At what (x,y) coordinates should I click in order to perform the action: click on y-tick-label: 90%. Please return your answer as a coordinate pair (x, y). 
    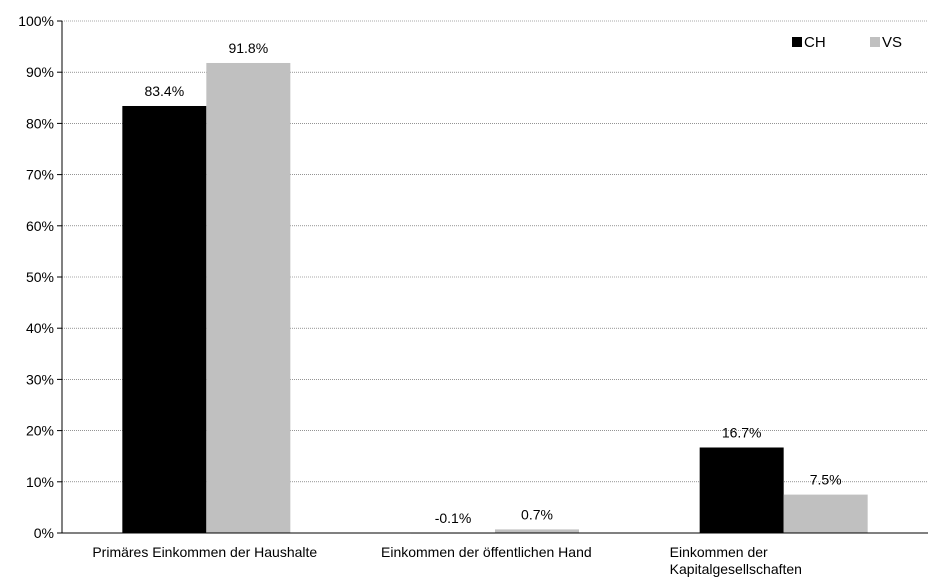
    Looking at the image, I should click on (40, 72).